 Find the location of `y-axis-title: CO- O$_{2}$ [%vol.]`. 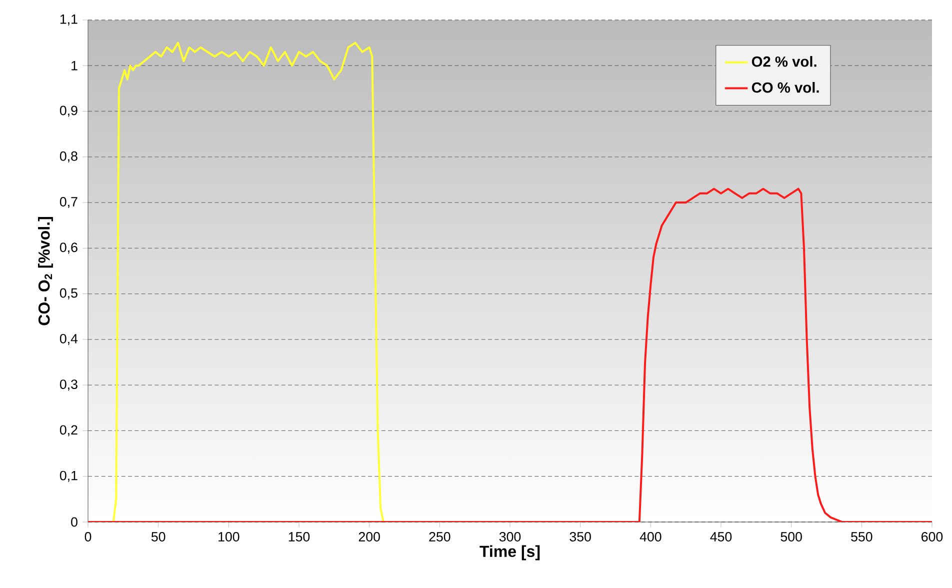

y-axis-title: CO- O$_{2}$ [%vol.] is located at coordinates (45, 271).